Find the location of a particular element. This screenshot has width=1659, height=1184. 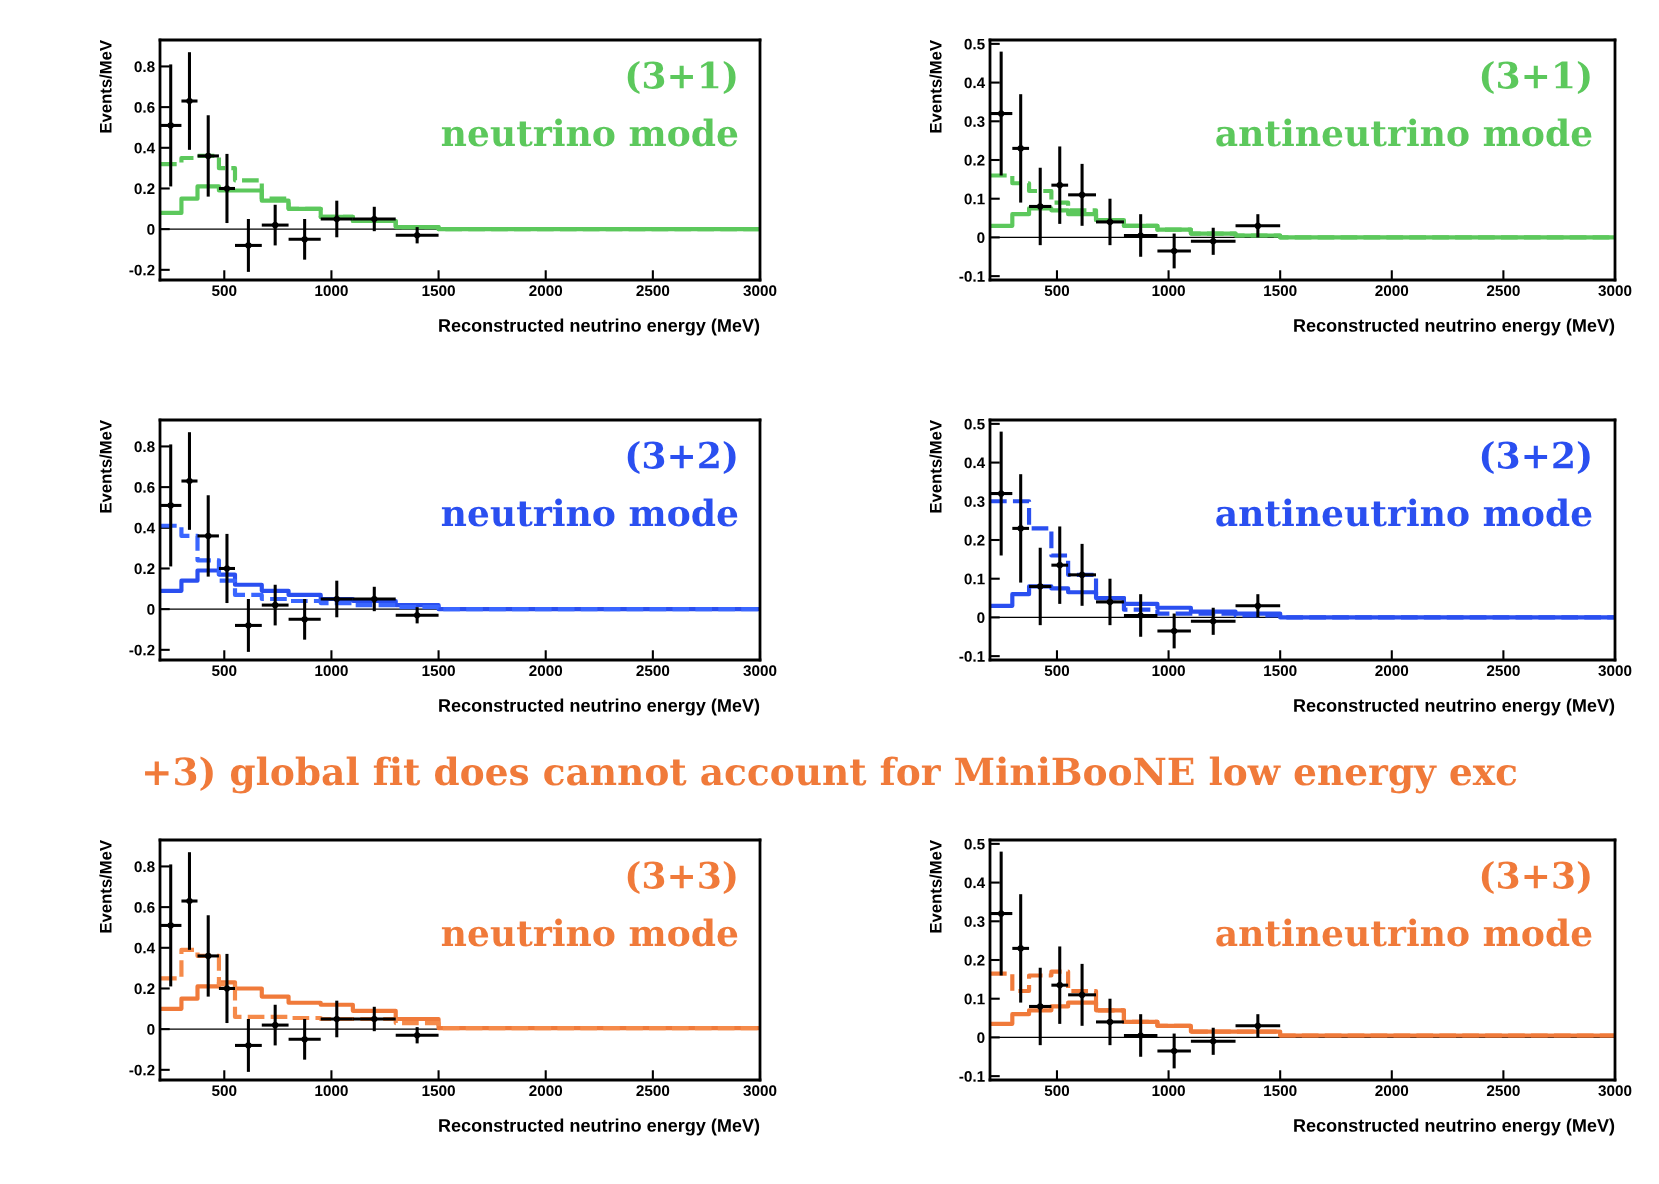

text: +3) global fit does cannot account for MiniBooNE low energy exc is located at coordinates (831, 775).